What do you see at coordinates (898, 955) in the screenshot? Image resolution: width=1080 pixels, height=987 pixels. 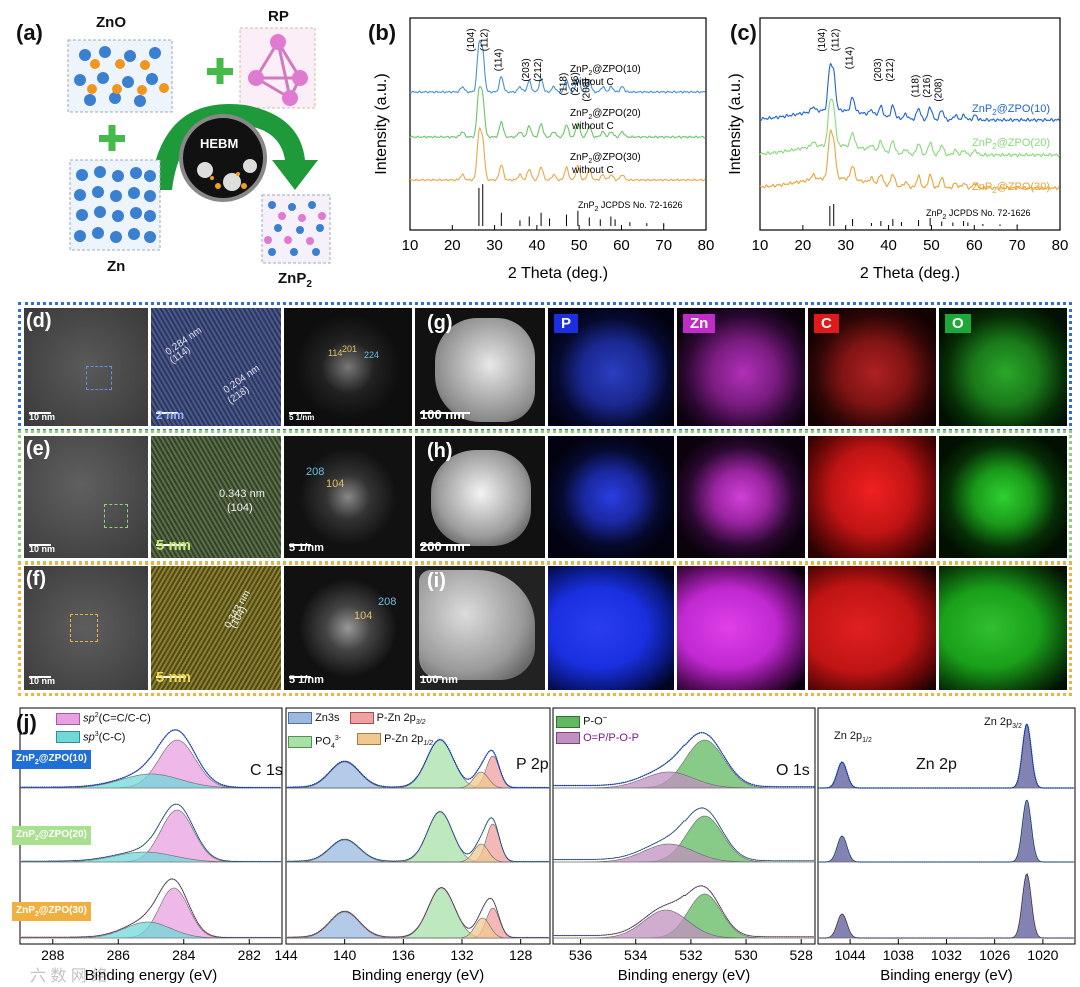 I see `xps-x-tick-label: 1038` at bounding box center [898, 955].